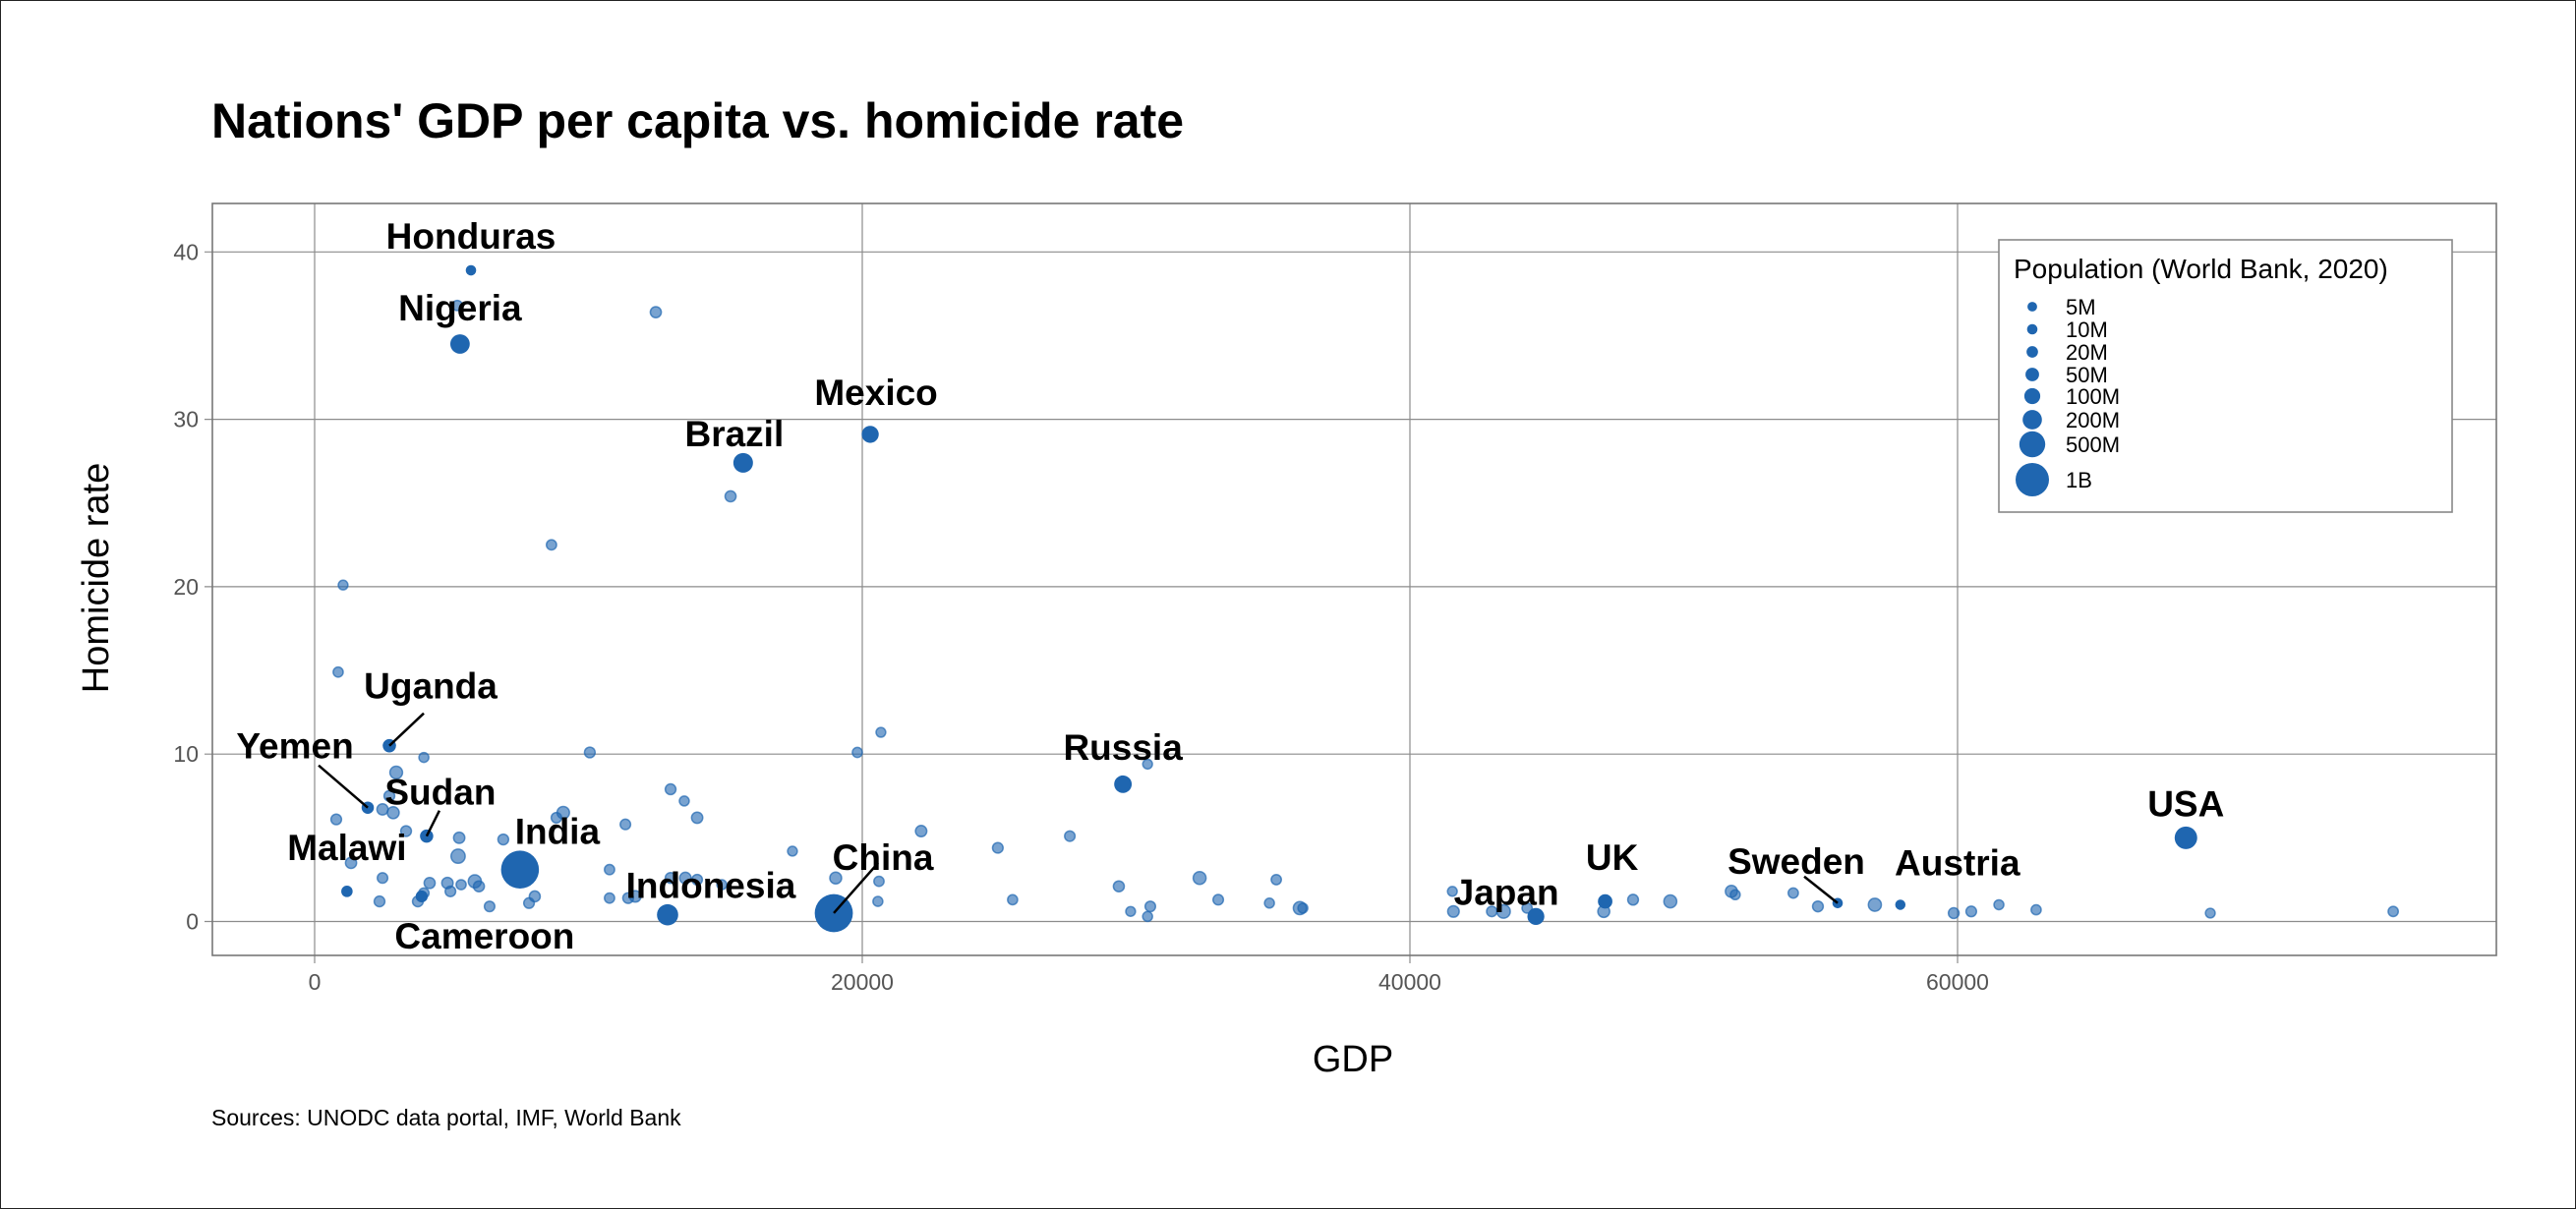 Image resolution: width=2576 pixels, height=1209 pixels. I want to click on data-point-usa, so click(2185, 837).